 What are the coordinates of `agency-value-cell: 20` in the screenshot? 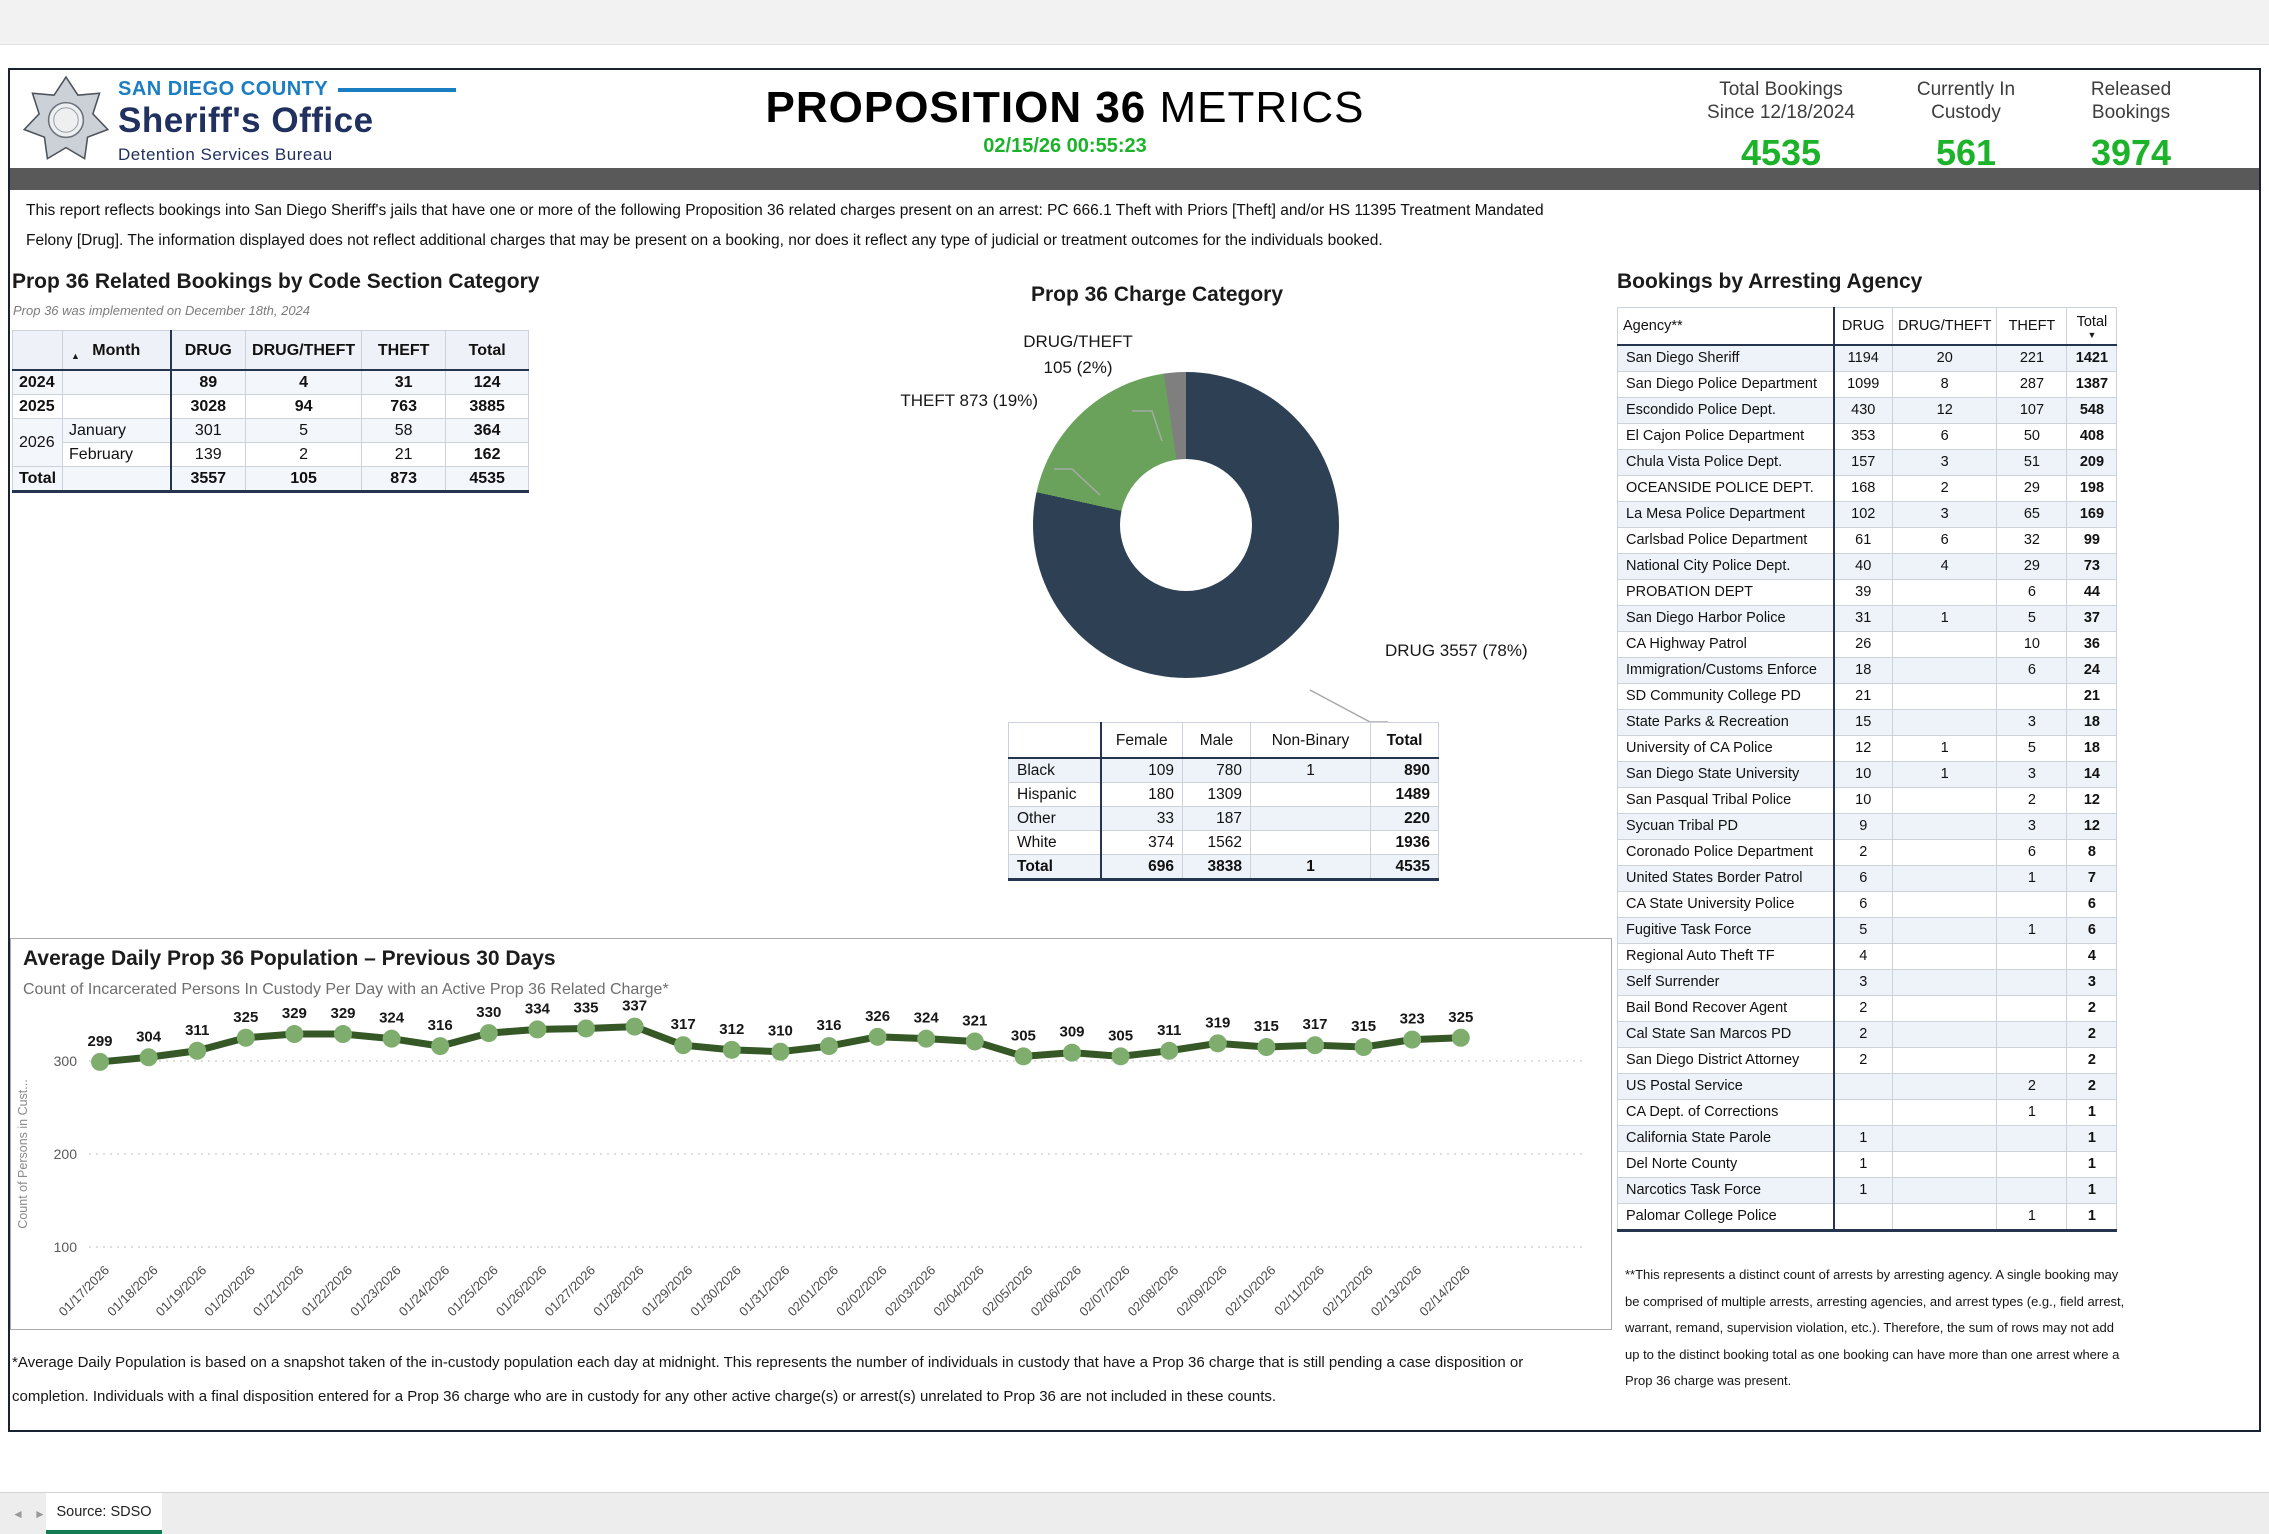 It's located at (1944, 358).